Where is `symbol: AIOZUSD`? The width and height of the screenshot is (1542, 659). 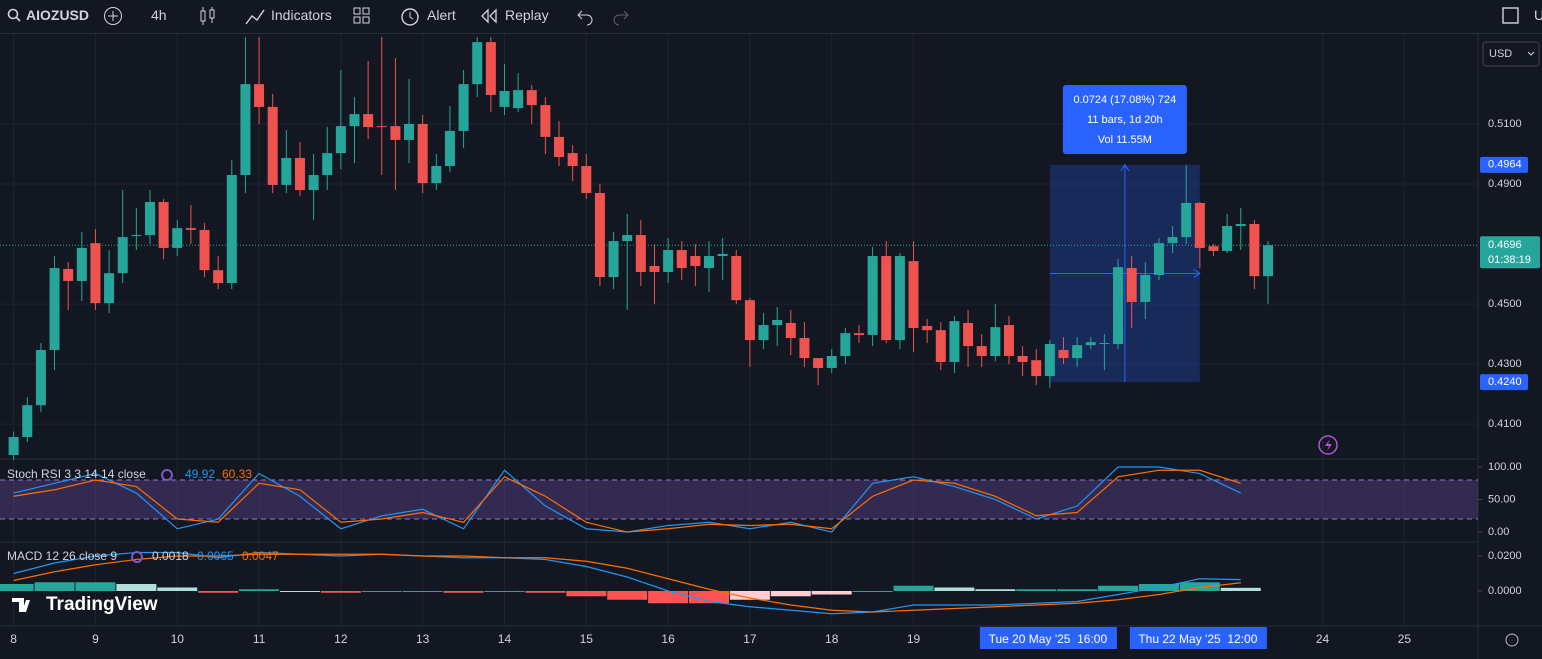
symbol: AIOZUSD is located at coordinates (57, 15).